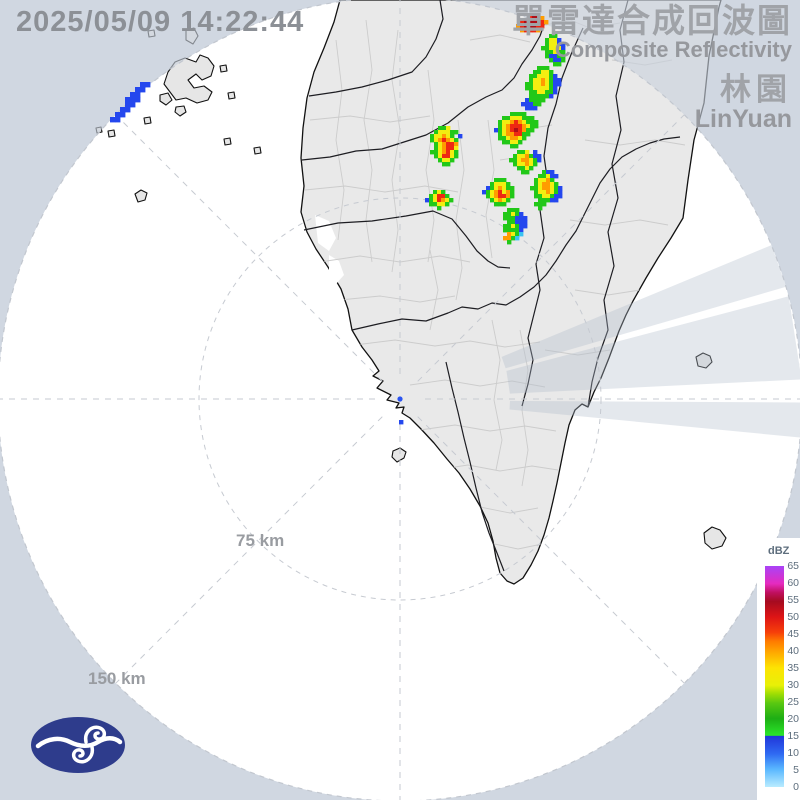 Image resolution: width=800 pixels, height=800 pixels. I want to click on small-island, so click(141, 196).